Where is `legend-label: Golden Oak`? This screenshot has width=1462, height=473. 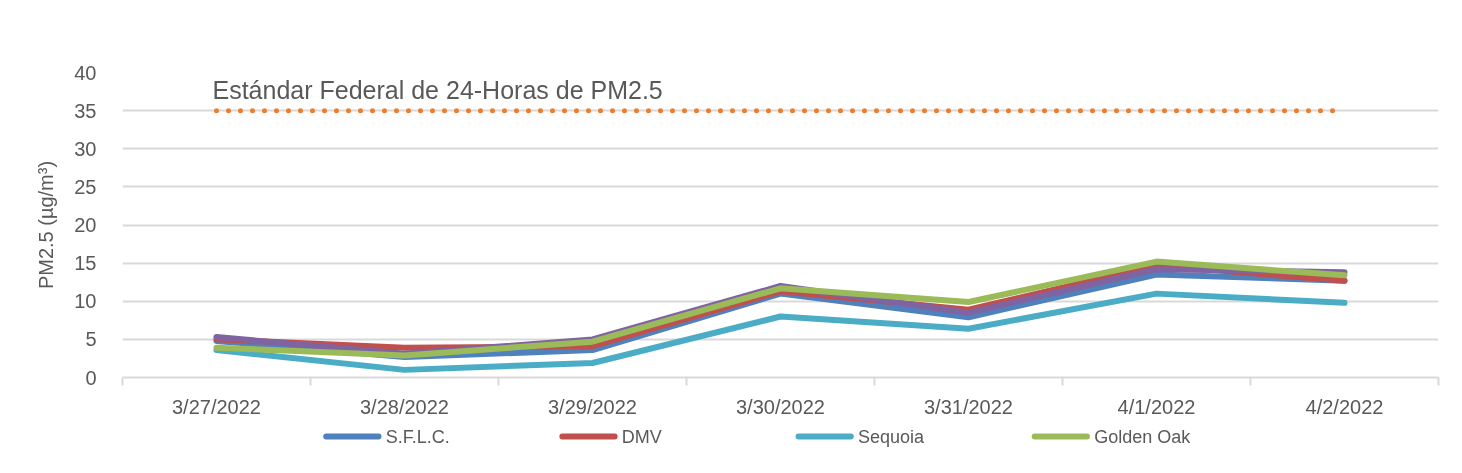 legend-label: Golden Oak is located at coordinates (1143, 436).